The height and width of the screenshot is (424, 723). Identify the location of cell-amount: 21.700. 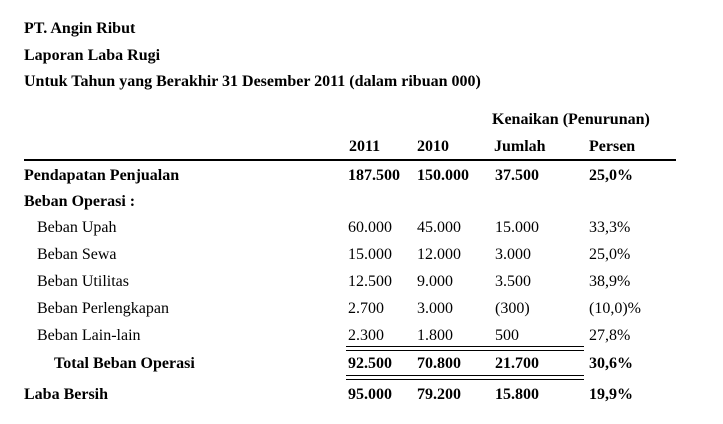
(517, 363).